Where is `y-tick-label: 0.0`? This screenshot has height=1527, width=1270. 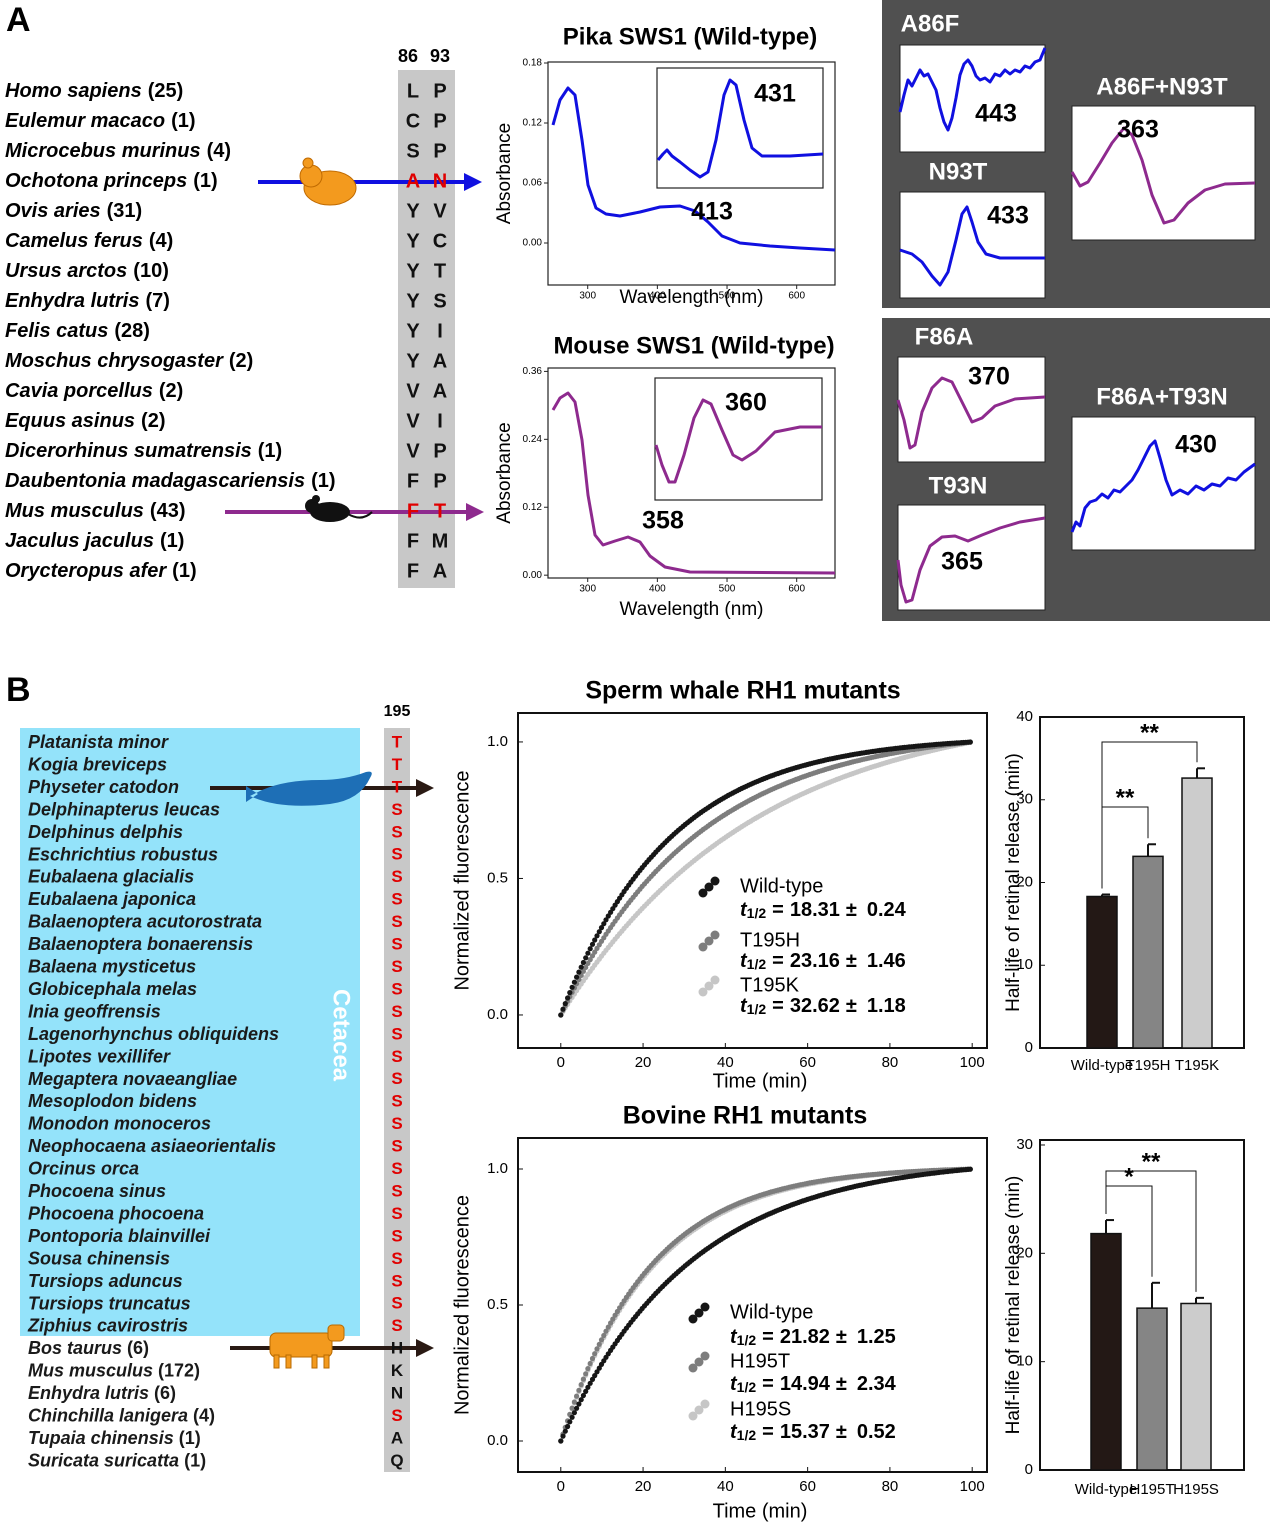
y-tick-label: 0.0 is located at coordinates (497, 1014).